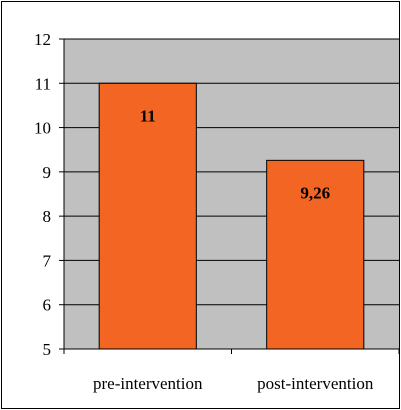 Image resolution: width=401 pixels, height=410 pixels. What do you see at coordinates (148, 383) in the screenshot?
I see `x-category-label: pre-intervention` at bounding box center [148, 383].